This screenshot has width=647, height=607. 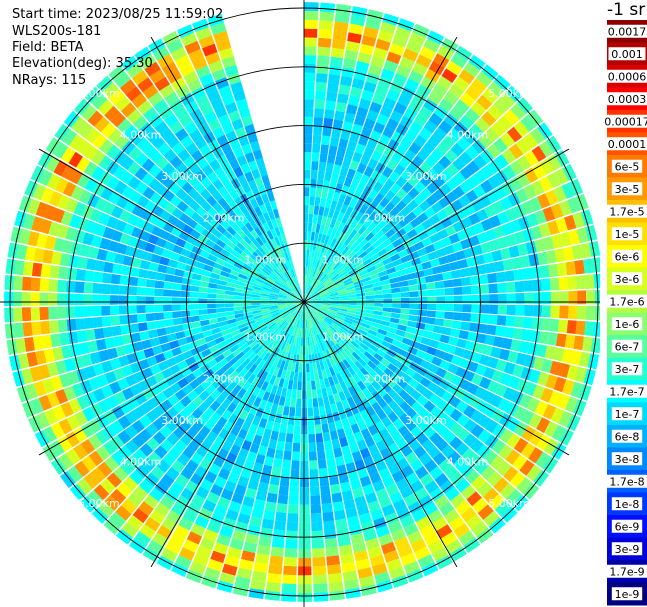 What do you see at coordinates (627, 369) in the screenshot?
I see `colorbar-tick-label: 3e-7` at bounding box center [627, 369].